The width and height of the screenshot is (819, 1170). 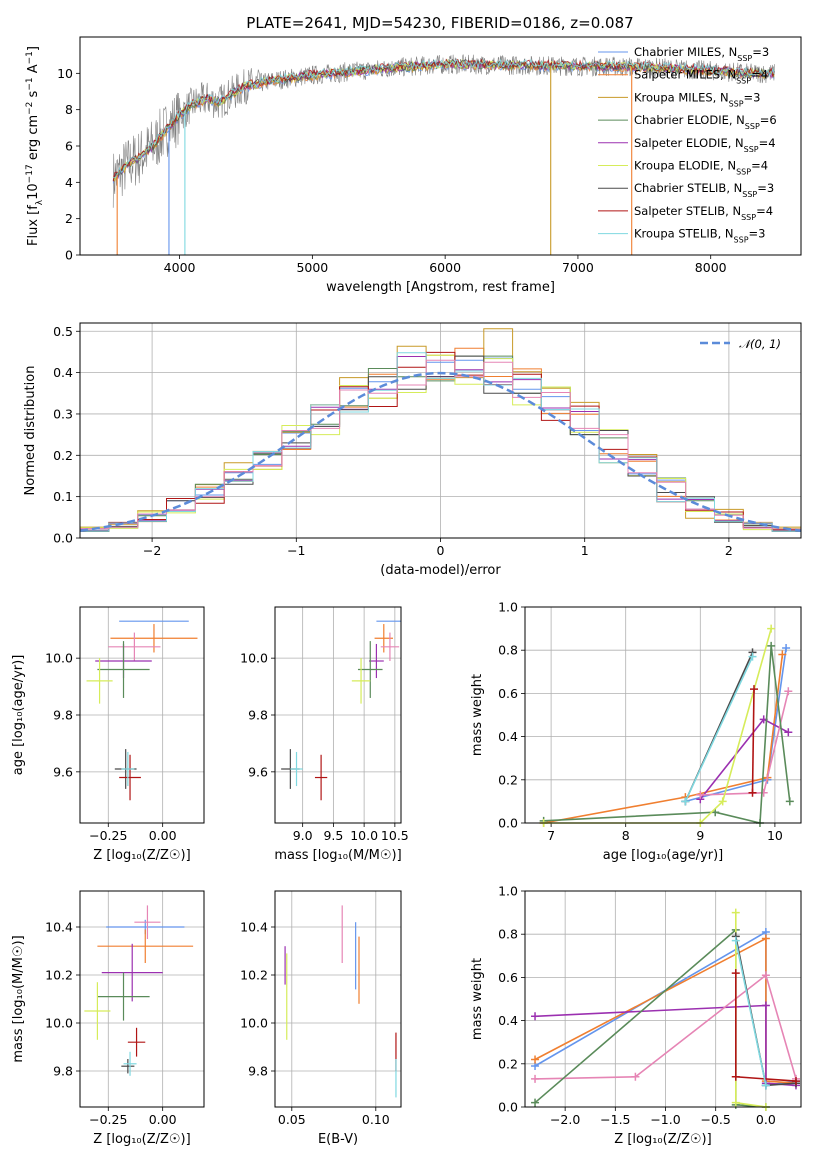 What do you see at coordinates (440, 570) in the screenshot?
I see `x-axis-label: (data-model)/error` at bounding box center [440, 570].